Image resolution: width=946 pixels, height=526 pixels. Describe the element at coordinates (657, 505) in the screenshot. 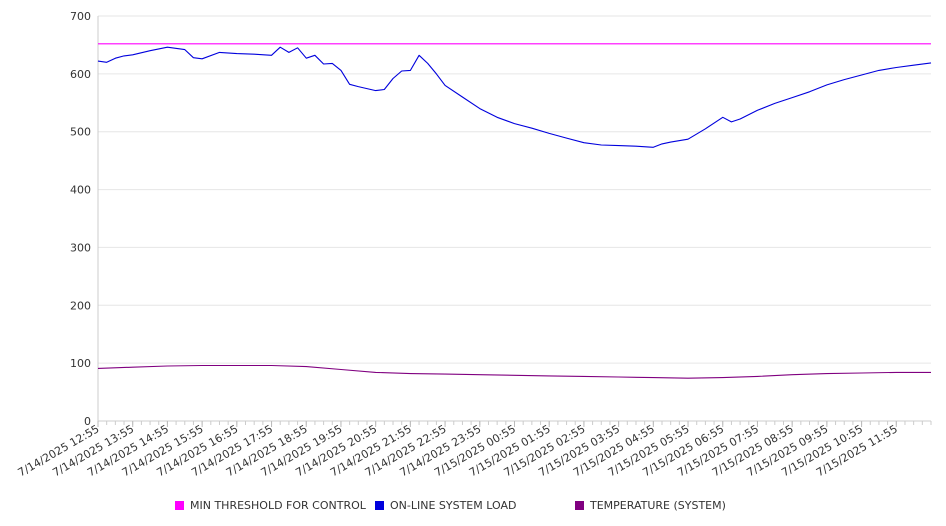

I see `legend-label: TEMPERATURE (SYSTEM)` at that location.